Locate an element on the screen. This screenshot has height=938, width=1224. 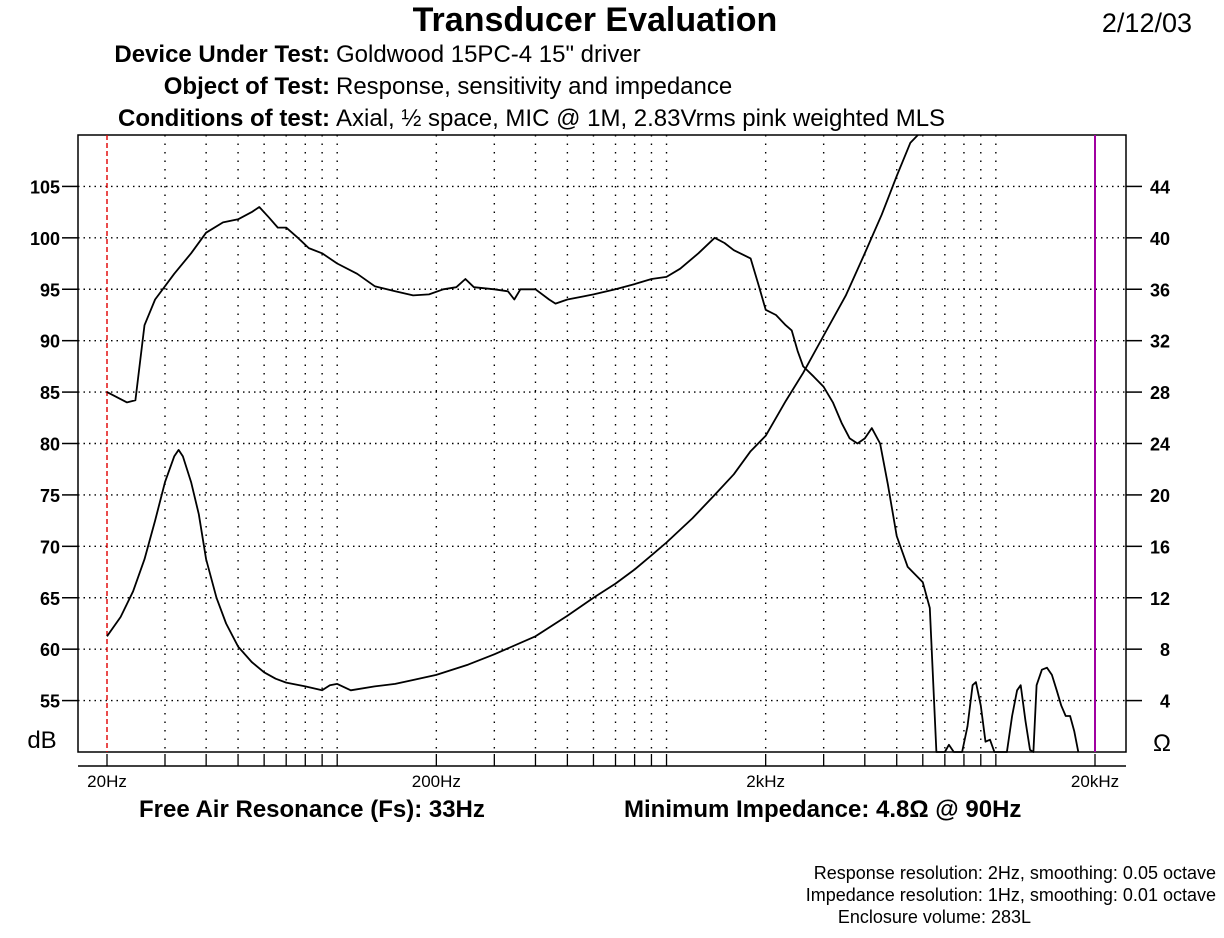
x-tick-label: 20kHz is located at coordinates (1095, 781).